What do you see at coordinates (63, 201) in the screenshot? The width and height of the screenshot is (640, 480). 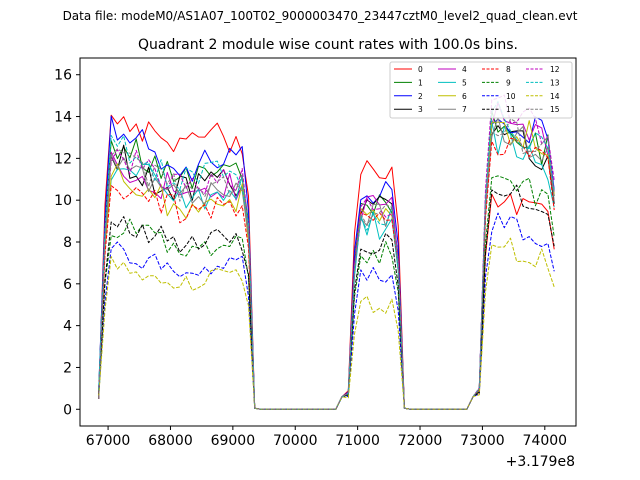 I see `y-tick-label: 10` at bounding box center [63, 201].